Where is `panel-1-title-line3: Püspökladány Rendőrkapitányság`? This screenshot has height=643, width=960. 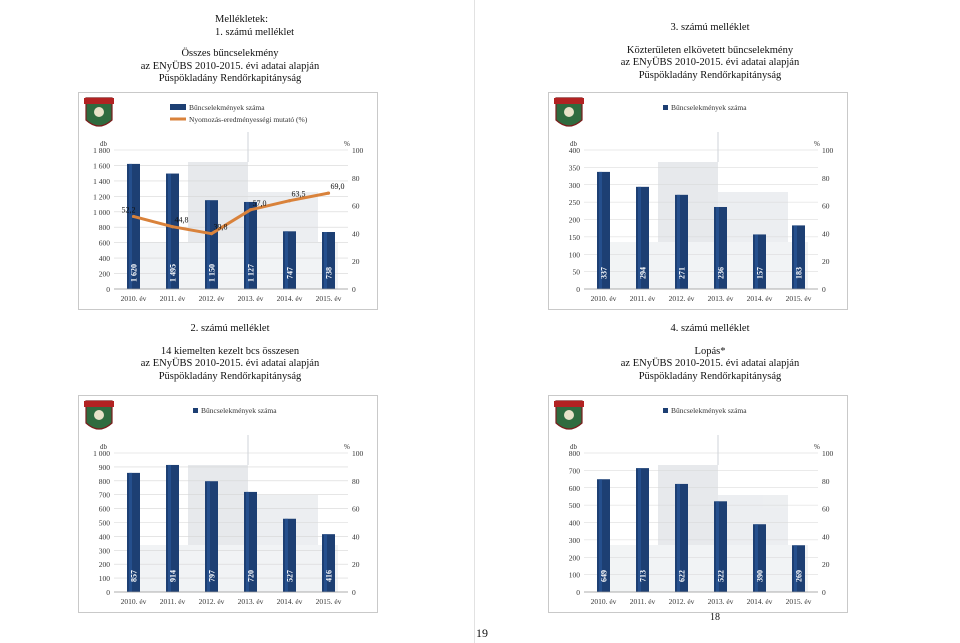 panel-1-title-line3: Püspökladány Rendőrkapitányság is located at coordinates (230, 78).